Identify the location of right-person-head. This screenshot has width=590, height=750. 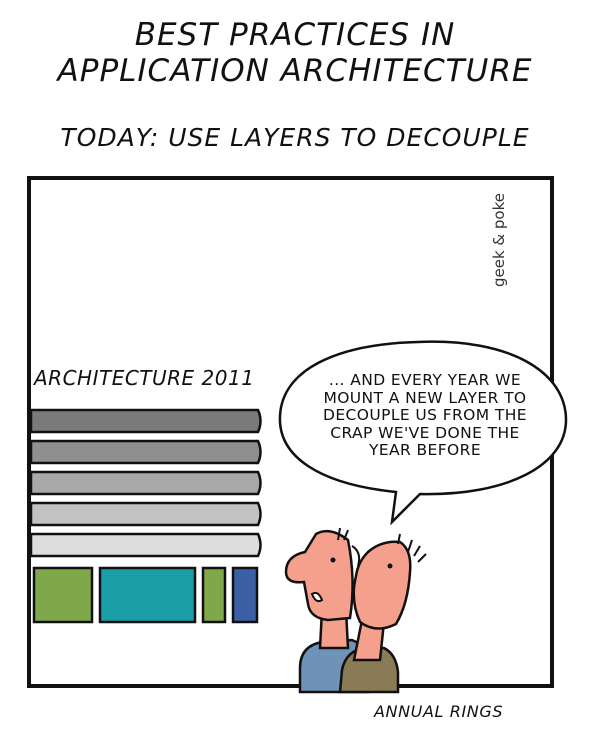
(382, 585).